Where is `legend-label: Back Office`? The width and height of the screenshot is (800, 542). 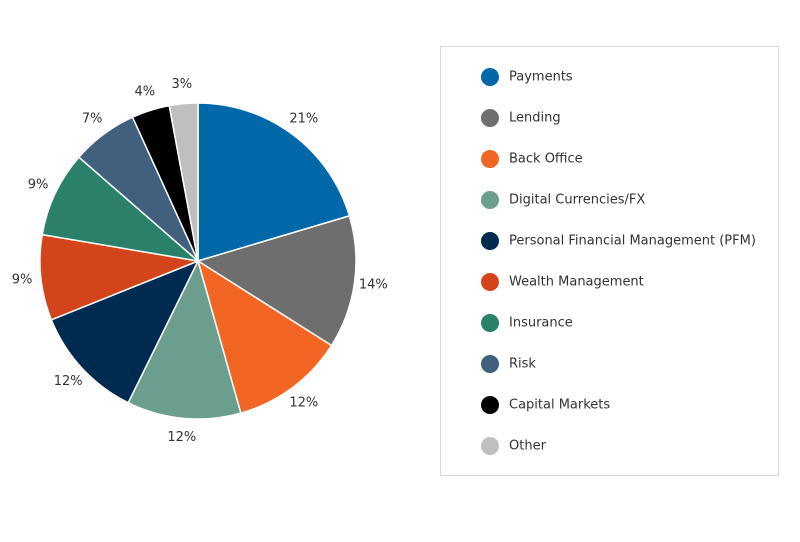
legend-label: Back Office is located at coordinates (546, 159).